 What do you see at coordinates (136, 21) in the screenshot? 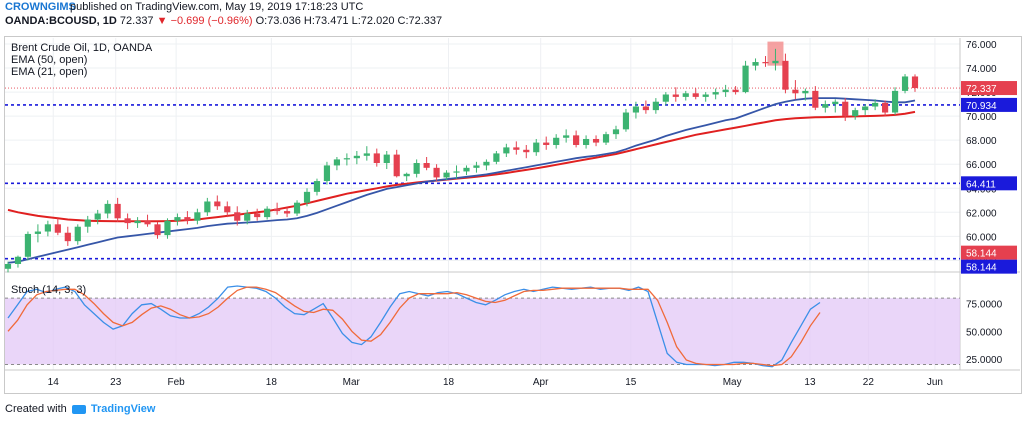
I see `last-price: 72.337` at bounding box center [136, 21].